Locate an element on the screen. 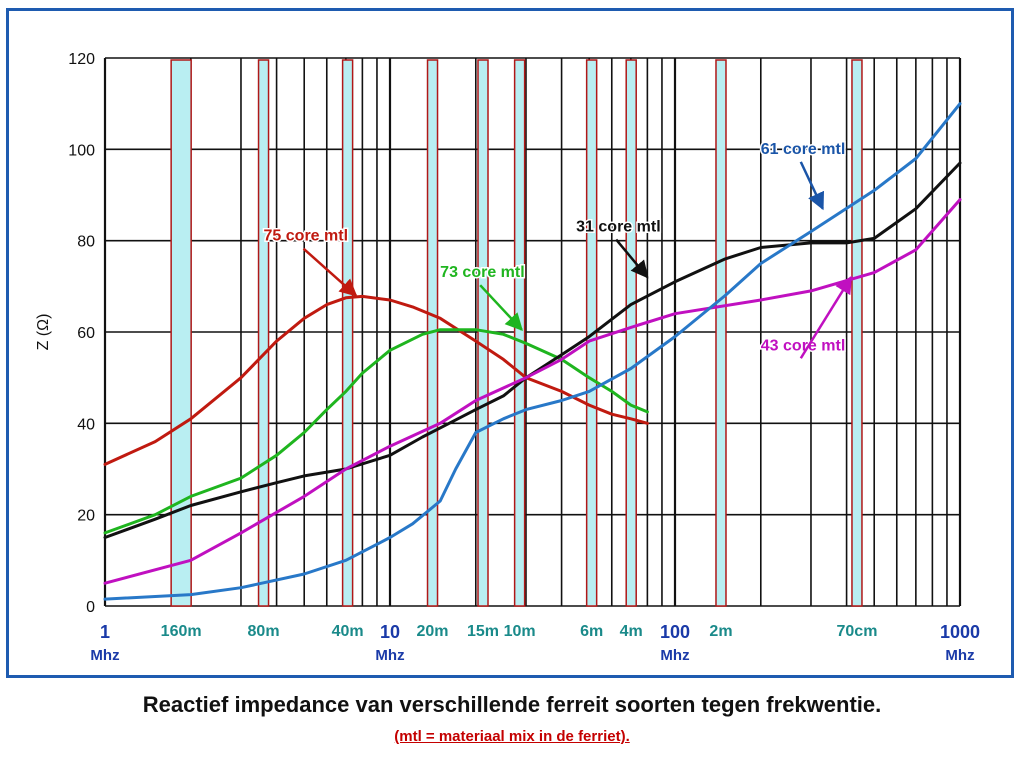 Image resolution: width=1024 pixels, height=768 pixels. band-marker-160m is located at coordinates (181, 333).